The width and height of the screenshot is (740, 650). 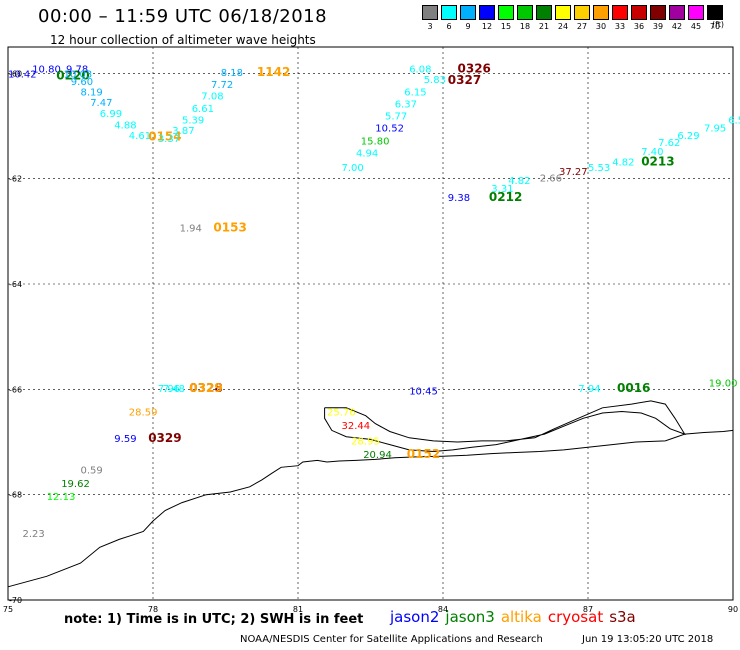 What do you see at coordinates (474, 68) in the screenshot?
I see `pass-time-label: 0326` at bounding box center [474, 68].